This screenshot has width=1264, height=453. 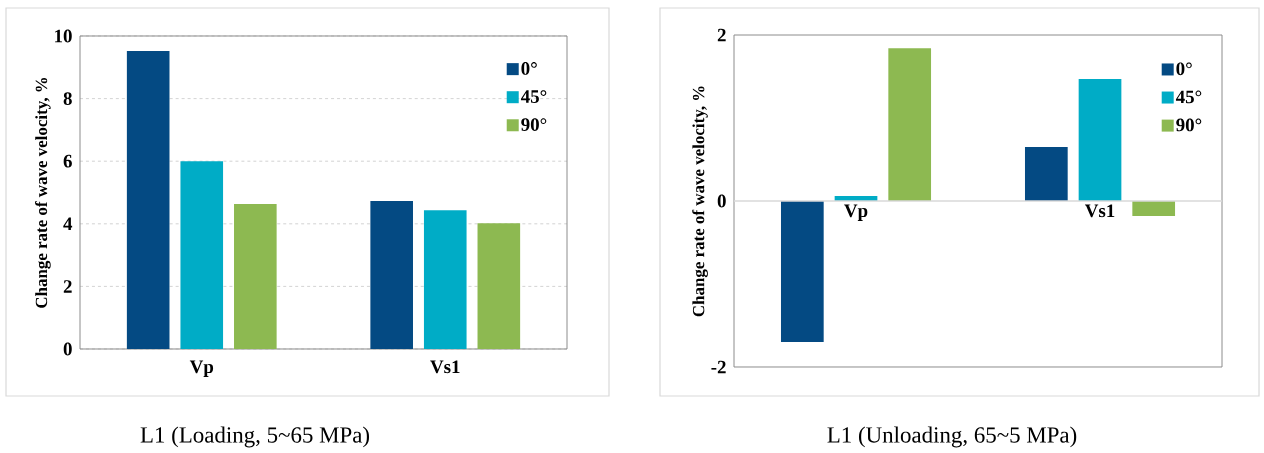 What do you see at coordinates (68, 224) in the screenshot?
I see `y-tick-label: 4` at bounding box center [68, 224].